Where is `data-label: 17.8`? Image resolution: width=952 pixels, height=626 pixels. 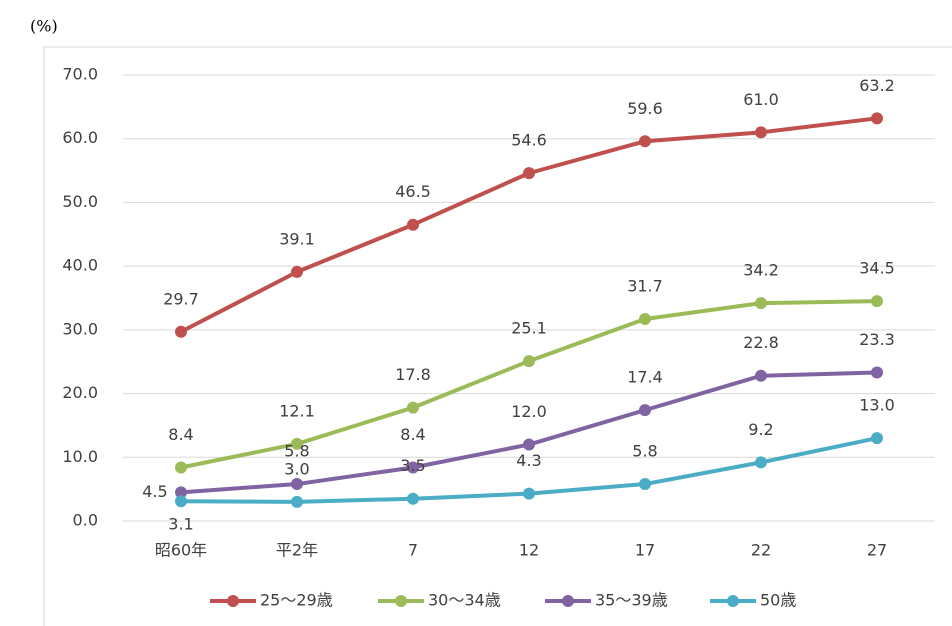
data-label: 17.8 is located at coordinates (413, 374).